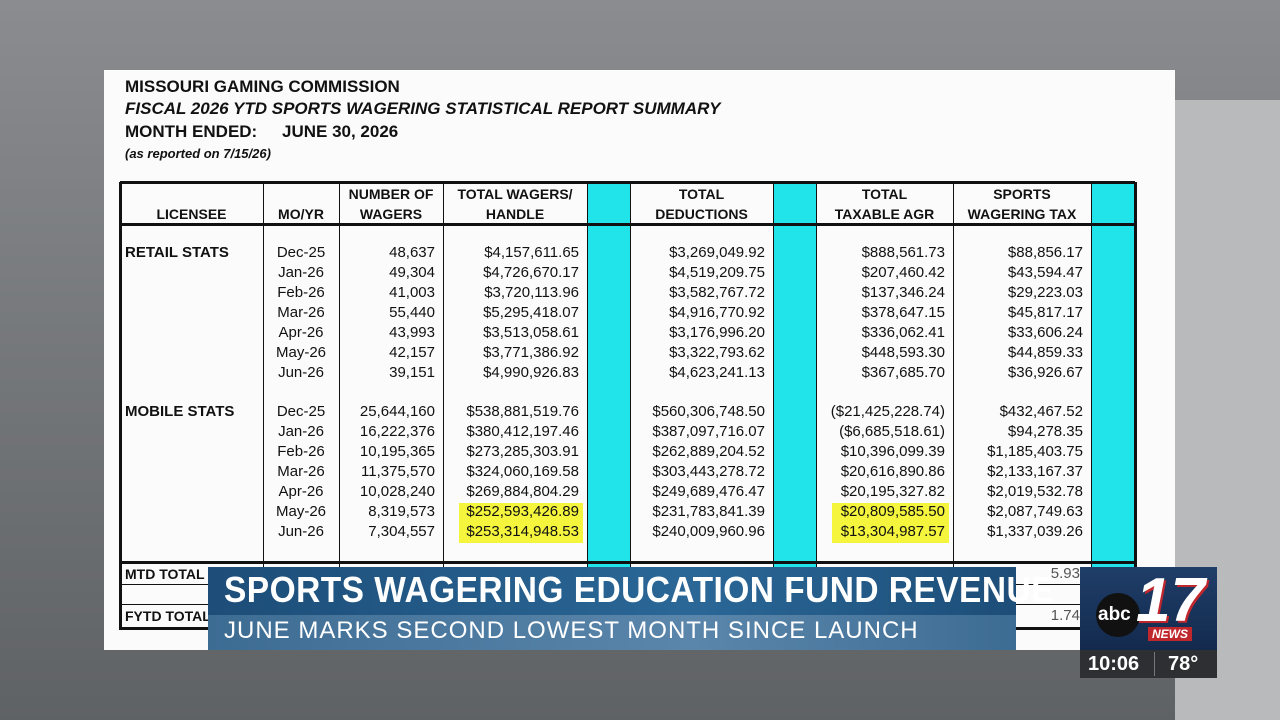 The height and width of the screenshot is (720, 1280). I want to click on table-cell: 25,644,160, so click(397, 411).